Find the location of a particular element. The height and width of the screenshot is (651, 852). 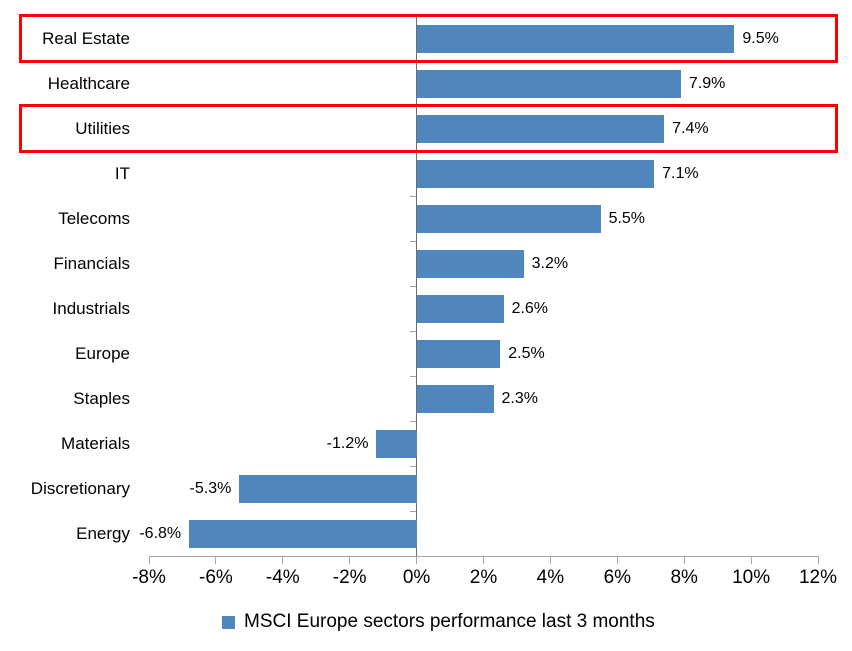

axis-tick-label: -8% is located at coordinates (149, 577).